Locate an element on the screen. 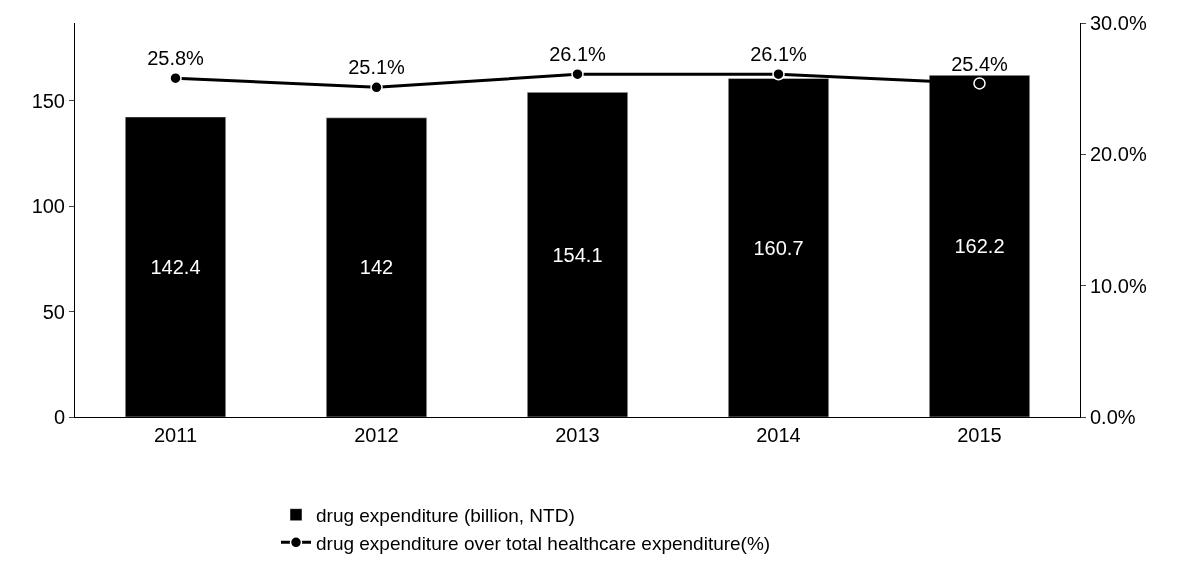 The width and height of the screenshot is (1195, 574). data-label: 25.1% is located at coordinates (377, 67).